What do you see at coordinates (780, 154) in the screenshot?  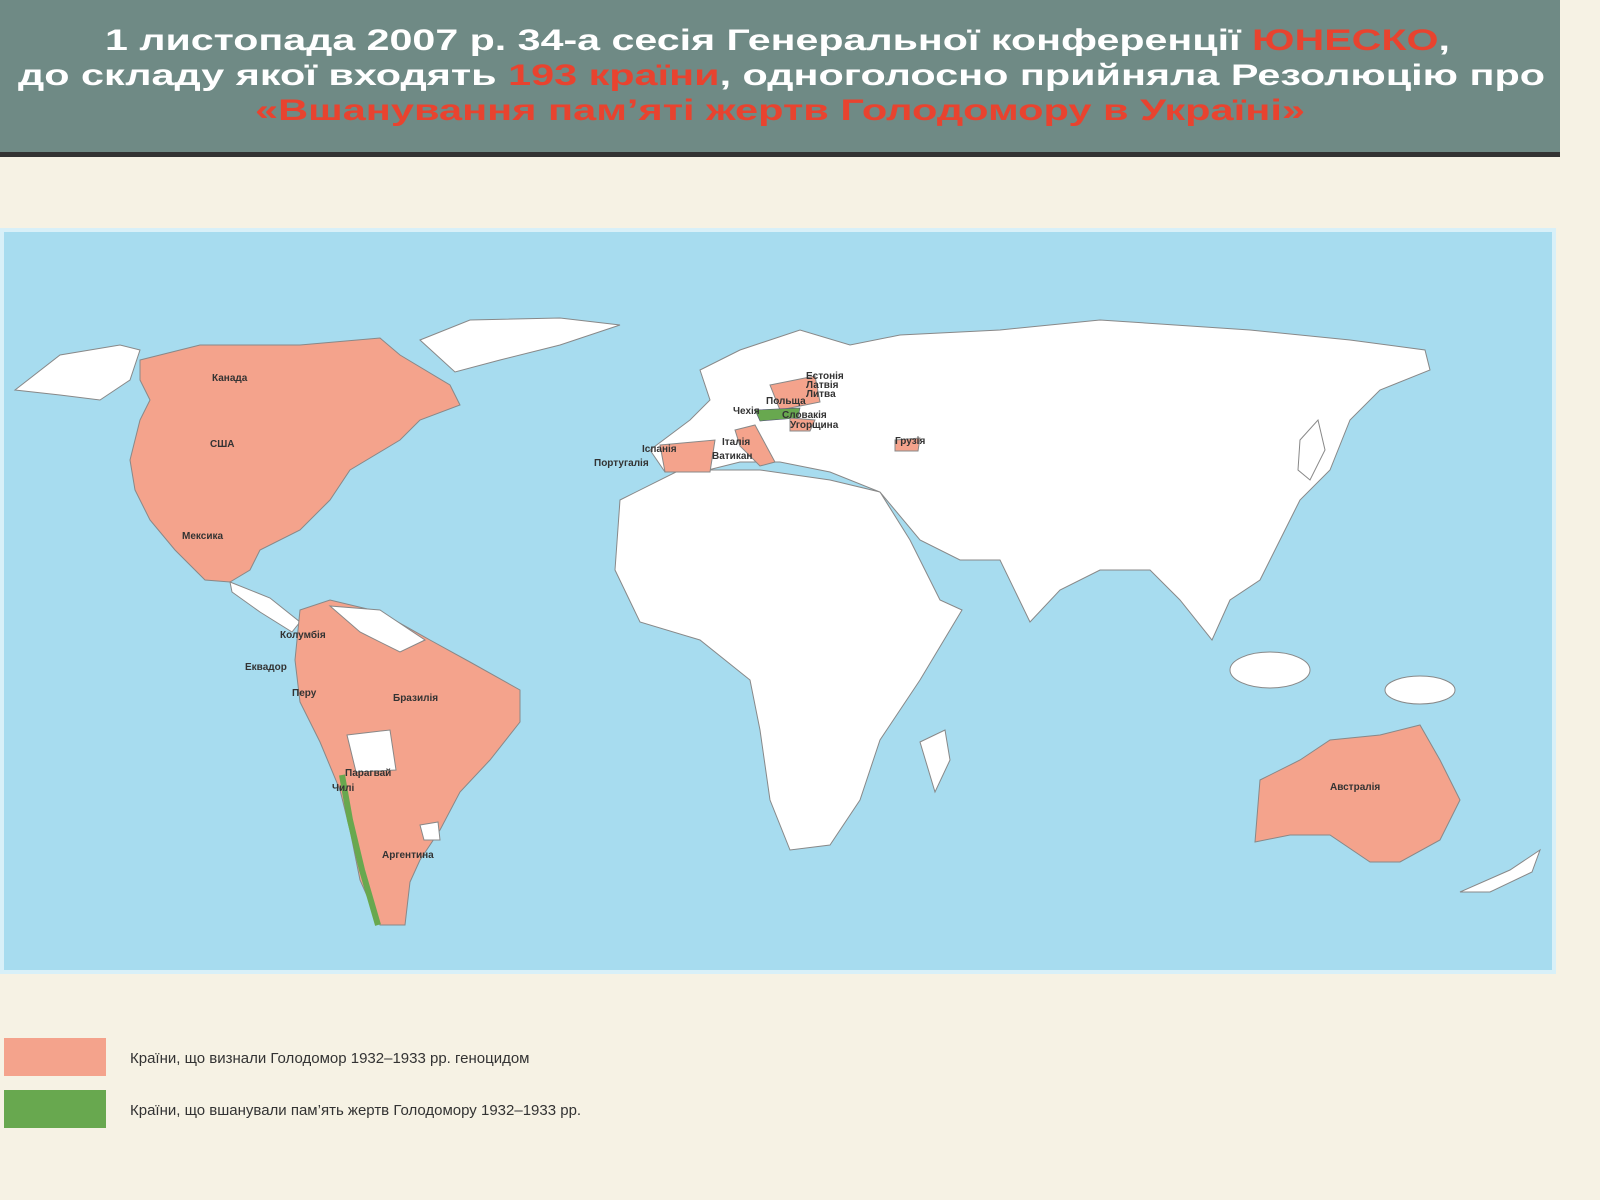 I see `header-rule` at bounding box center [780, 154].